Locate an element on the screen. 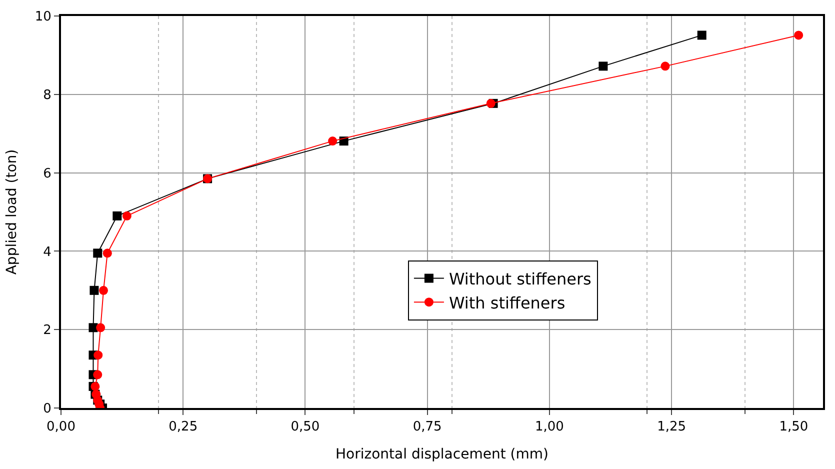 The width and height of the screenshot is (835, 469). legend-label: Without stiffeners is located at coordinates (520, 279).